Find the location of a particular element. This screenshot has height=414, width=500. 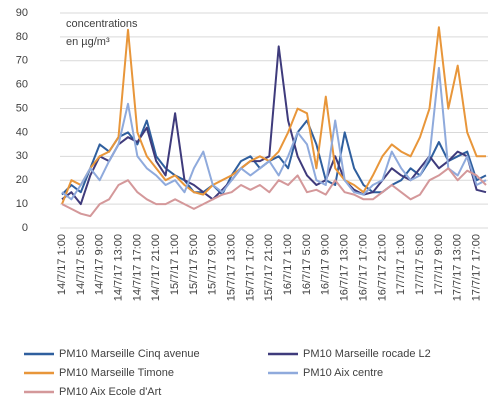

x-tick-label: 16/7/17 13:00 is located at coordinates (345, 267).